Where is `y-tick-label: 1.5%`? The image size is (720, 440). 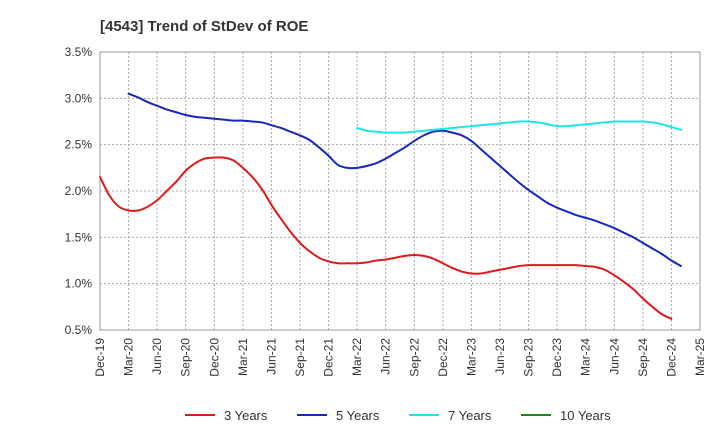
y-tick-label: 1.5% is located at coordinates (79, 237).